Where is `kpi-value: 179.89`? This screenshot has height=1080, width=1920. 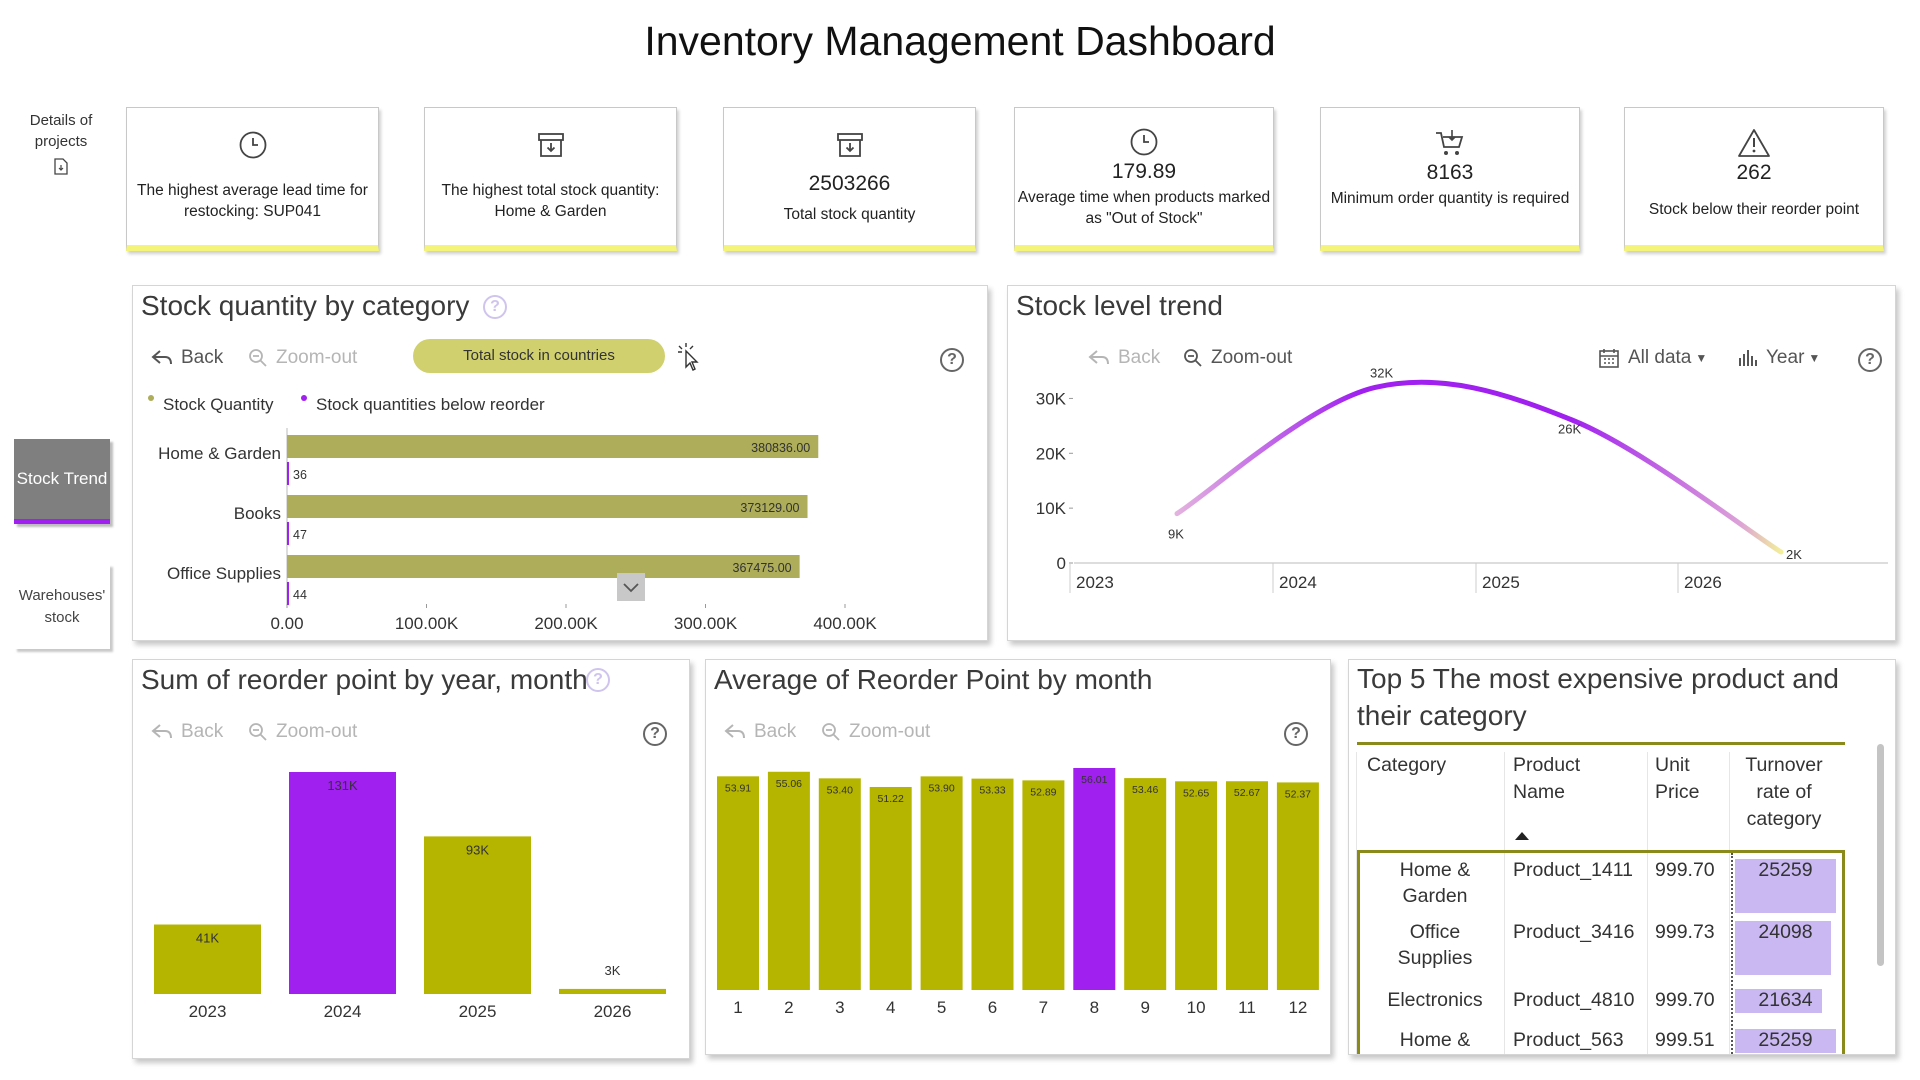 kpi-value: 179.89 is located at coordinates (1144, 171).